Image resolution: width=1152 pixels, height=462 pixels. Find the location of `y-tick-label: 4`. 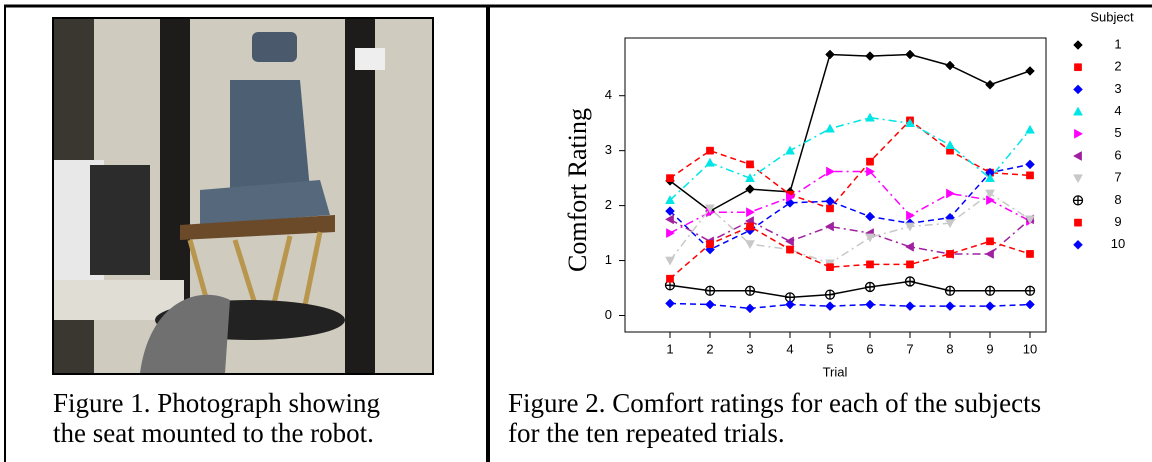

y-tick-label: 4 is located at coordinates (608, 94).